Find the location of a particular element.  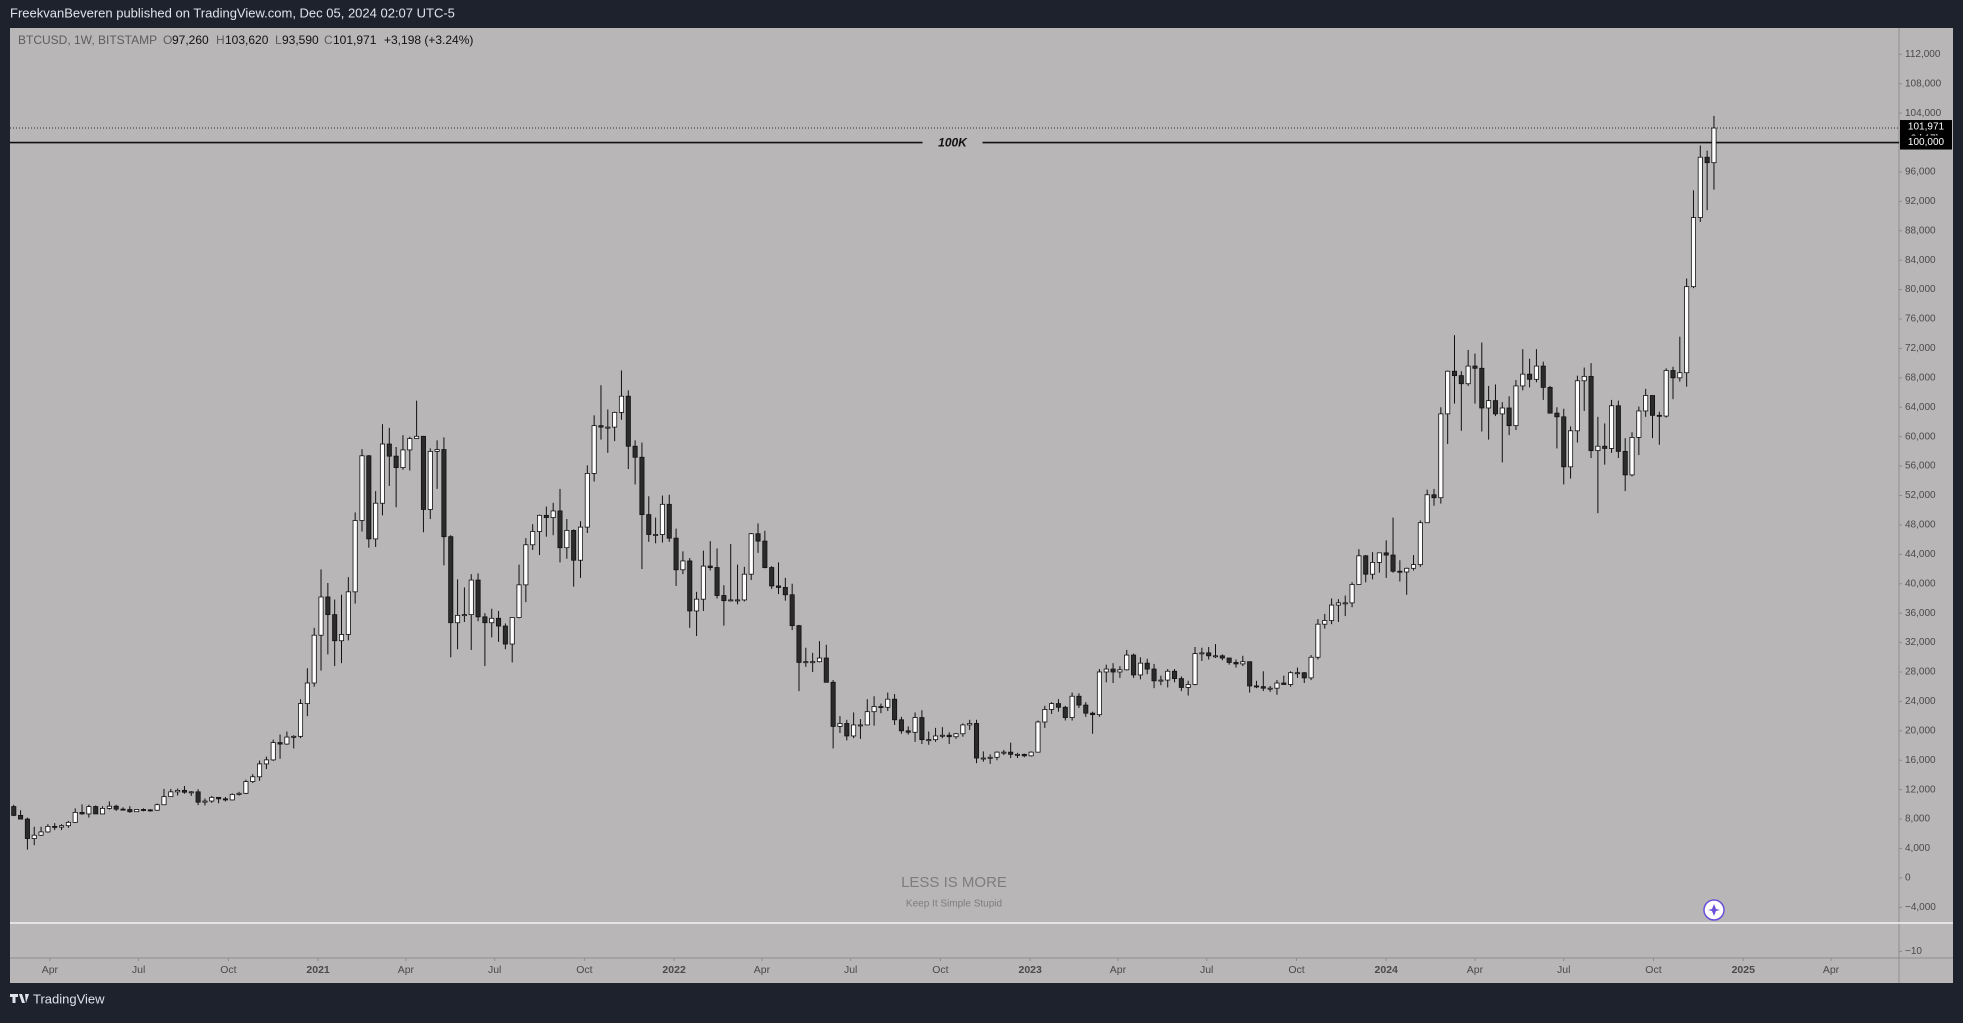

y-tick-label: 56,000 is located at coordinates (1920, 466).